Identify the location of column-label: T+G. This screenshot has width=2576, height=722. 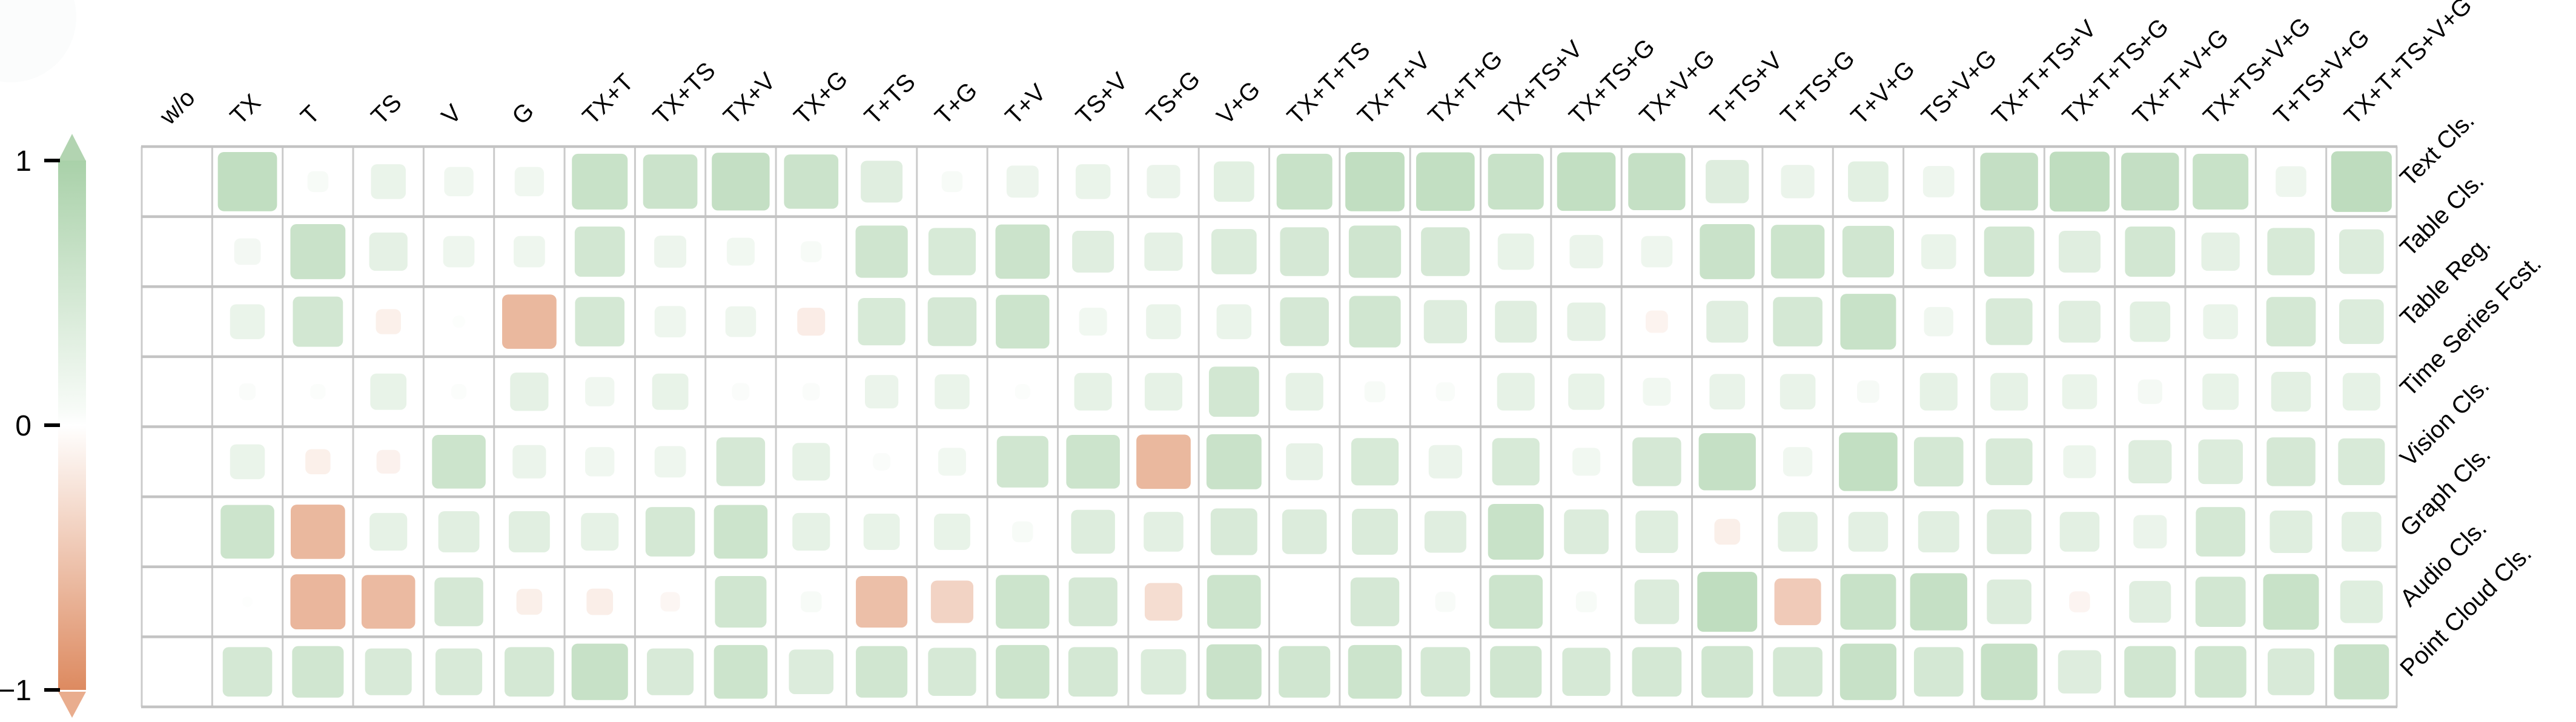
(956, 103).